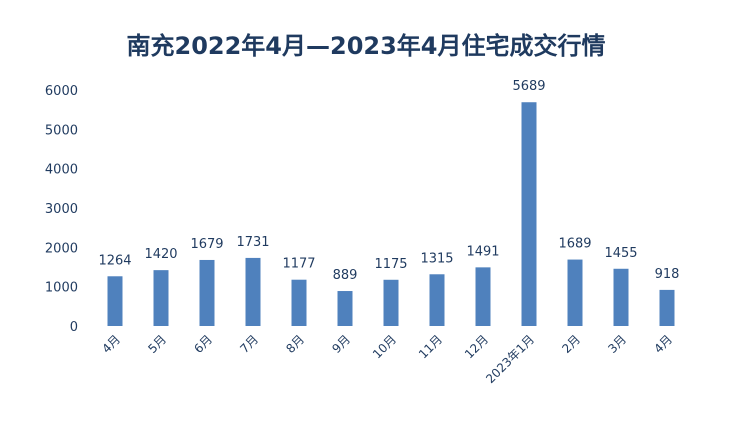 This screenshot has width=732, height=434. I want to click on data-label: 1420, so click(160, 254).